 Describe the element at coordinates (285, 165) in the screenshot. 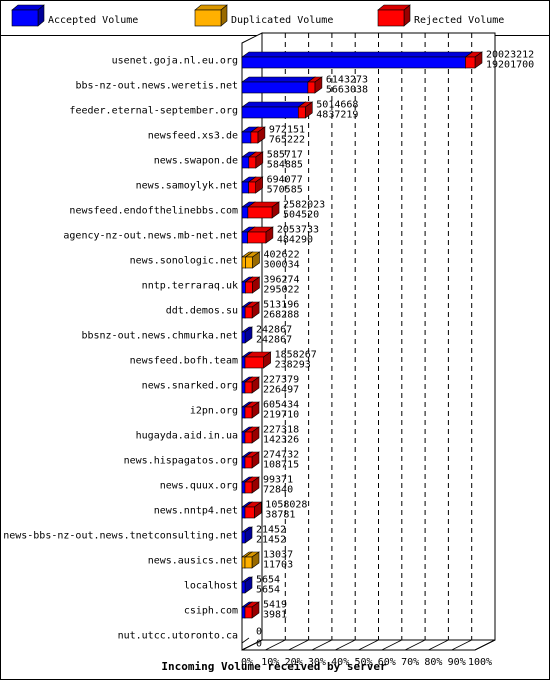

I see `accepted-value-label: 584885` at that location.